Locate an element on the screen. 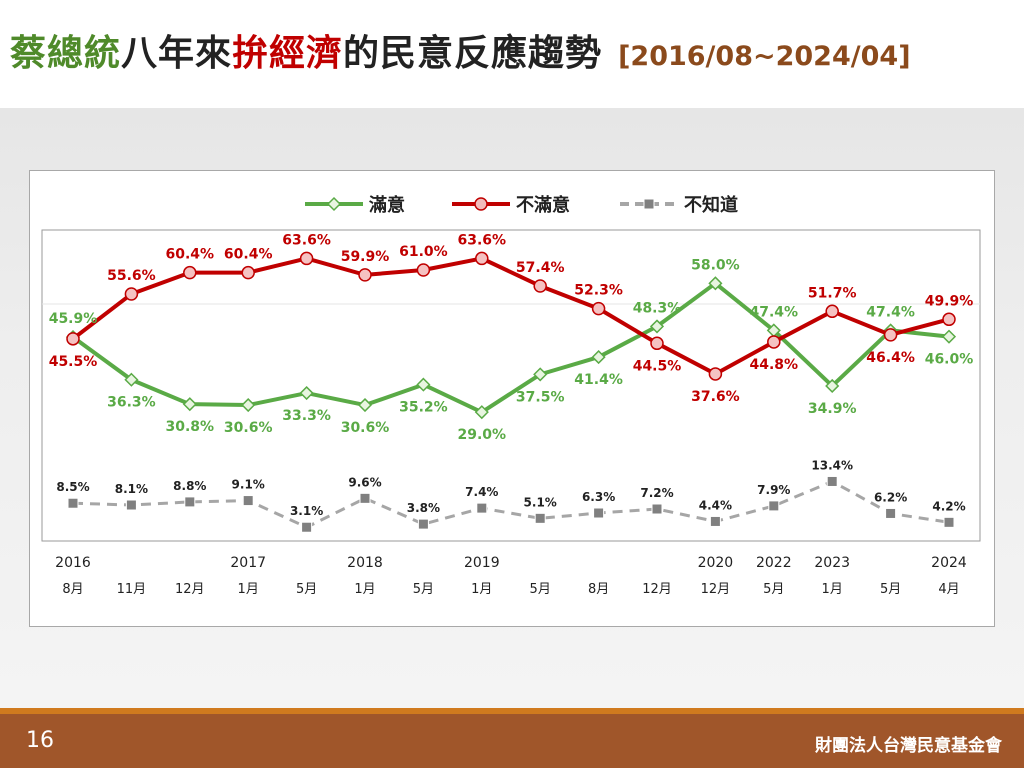  data-label-unknown: 3.1% is located at coordinates (306, 511).